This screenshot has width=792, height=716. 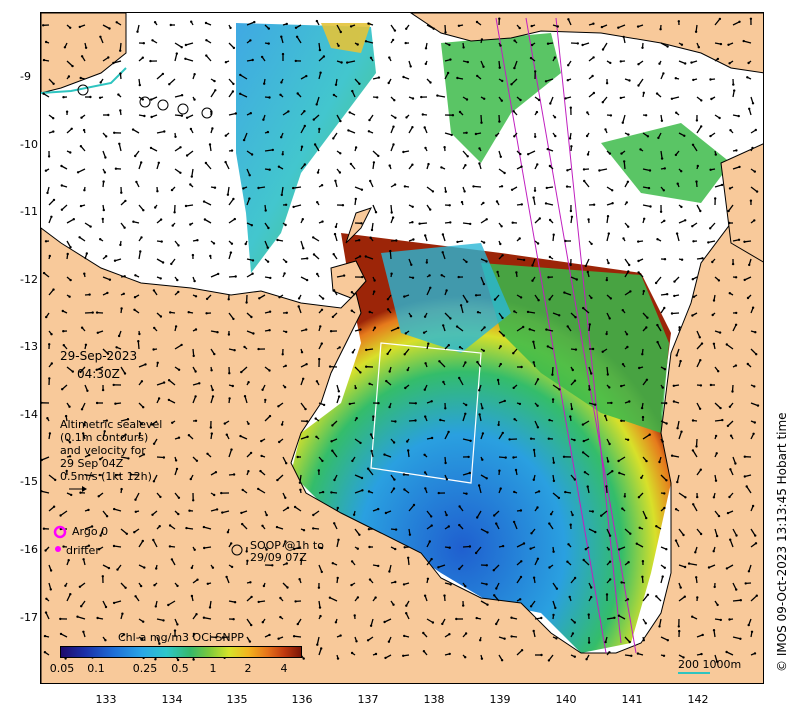 I want to click on y-tick-label: -9, so click(x=25, y=76).